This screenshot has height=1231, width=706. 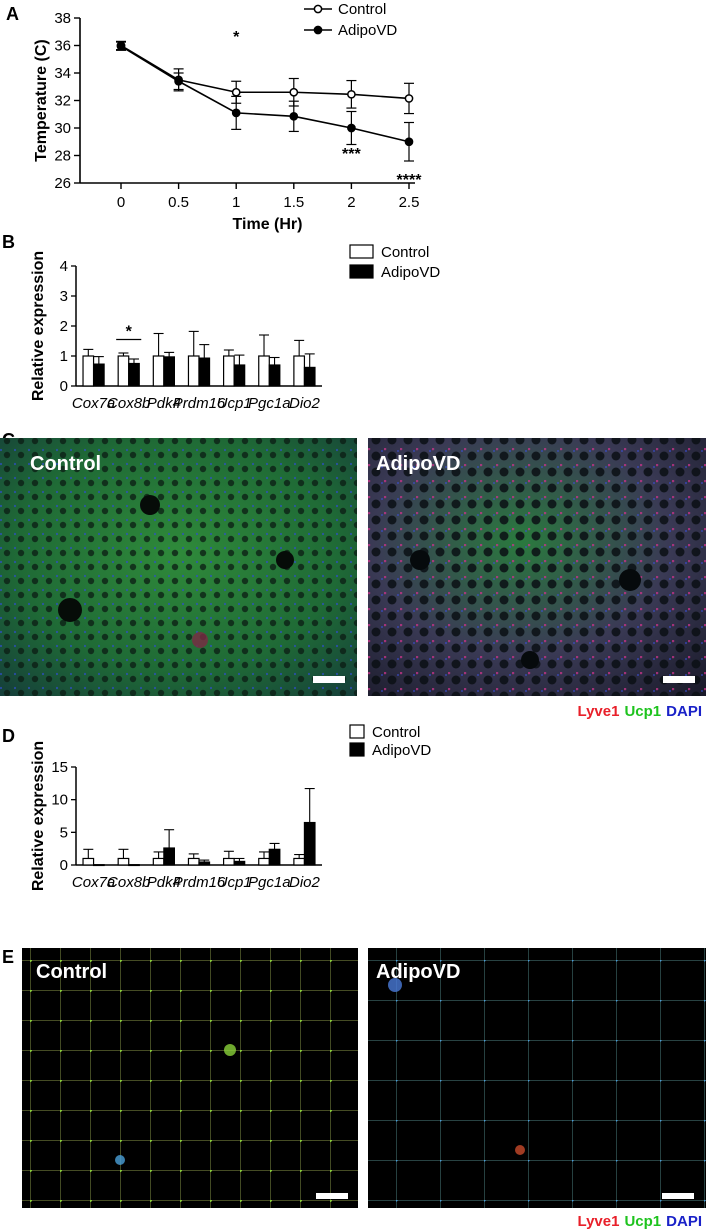 I want to click on panel-d-category-label: Prdm16, so click(x=199, y=882).